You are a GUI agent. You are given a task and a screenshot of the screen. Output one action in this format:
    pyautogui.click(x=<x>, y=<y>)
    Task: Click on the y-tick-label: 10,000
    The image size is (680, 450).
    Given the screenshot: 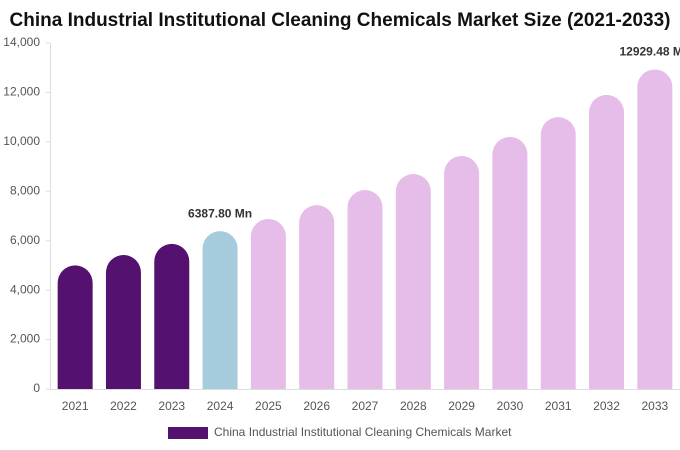 What is the action you would take?
    pyautogui.click(x=21, y=141)
    